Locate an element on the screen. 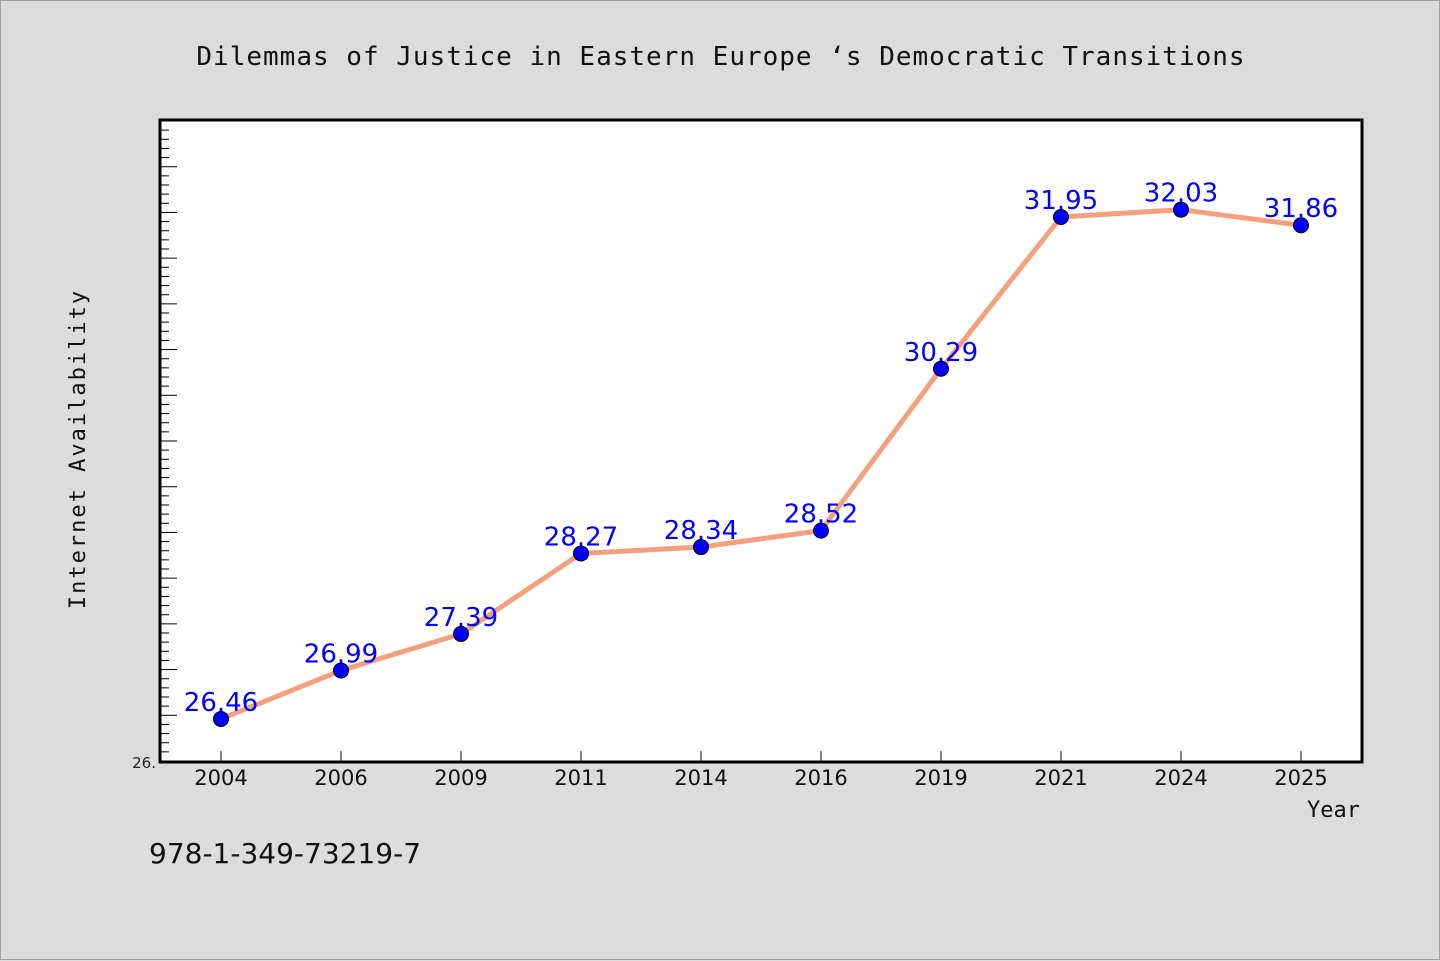  data-label: 30.29 is located at coordinates (941, 353).